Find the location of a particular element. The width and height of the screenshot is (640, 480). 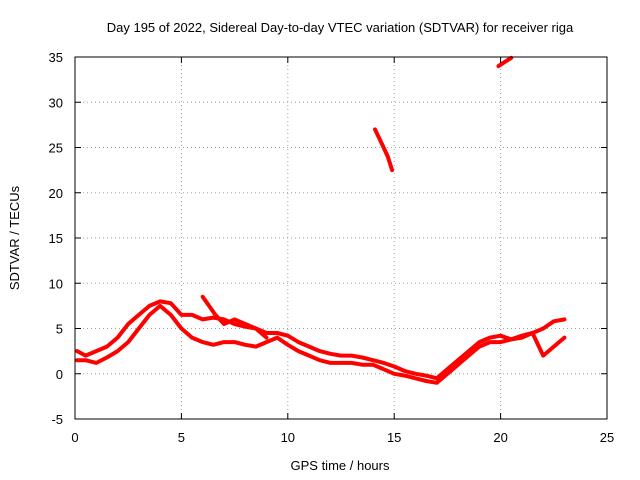

y-tick-label: 20 is located at coordinates (56, 193).